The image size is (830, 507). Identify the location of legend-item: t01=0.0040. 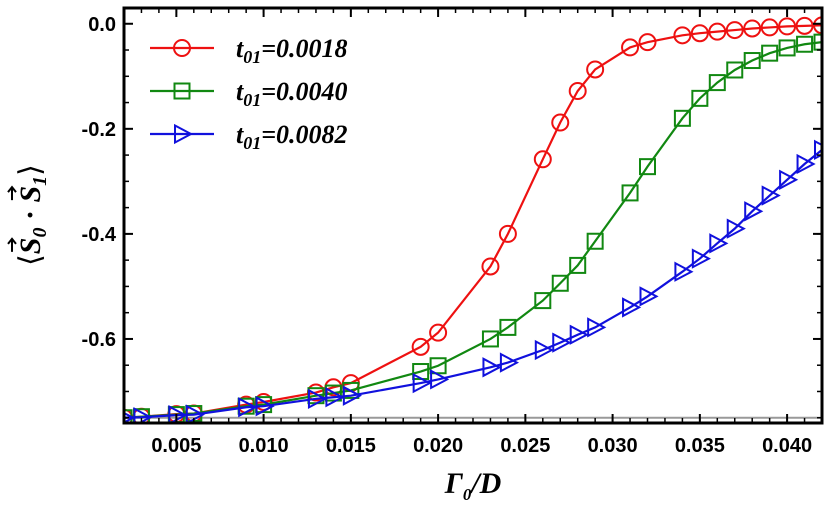
(249, 93).